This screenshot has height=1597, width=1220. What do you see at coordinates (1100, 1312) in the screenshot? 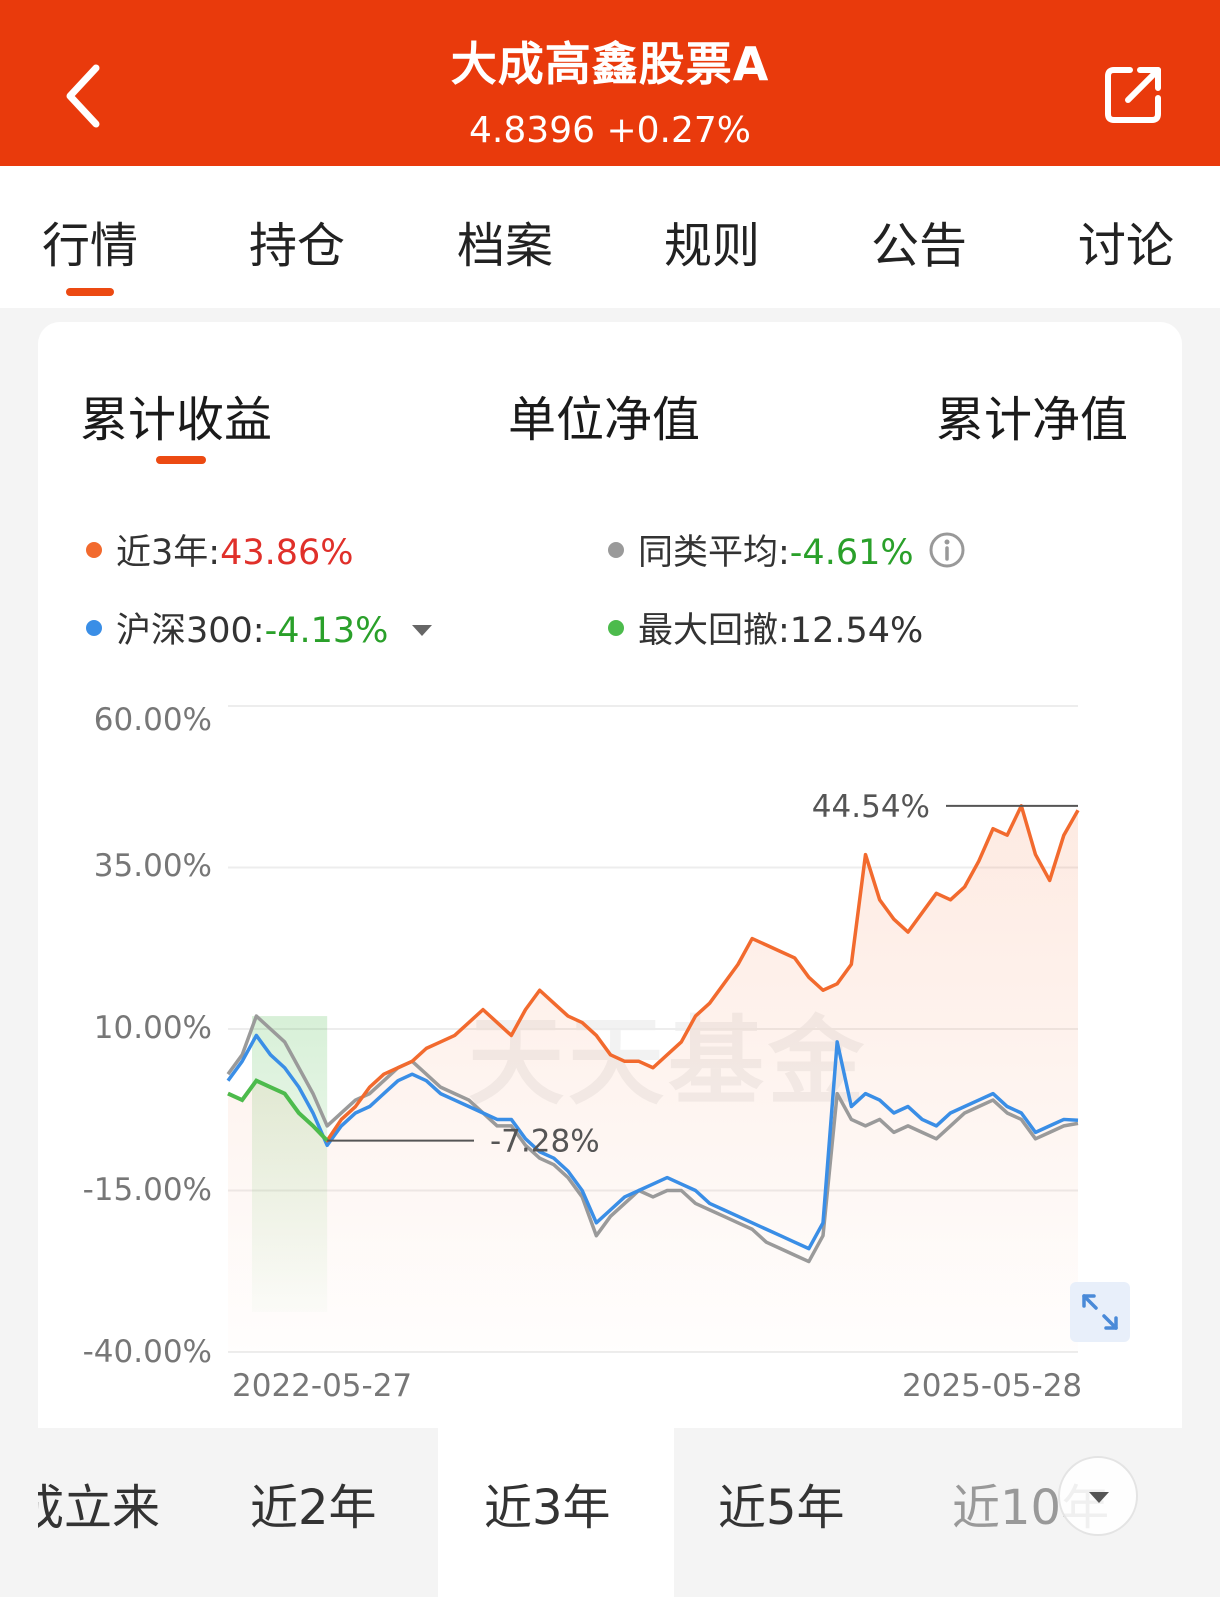
I see `expand-icon` at bounding box center [1100, 1312].